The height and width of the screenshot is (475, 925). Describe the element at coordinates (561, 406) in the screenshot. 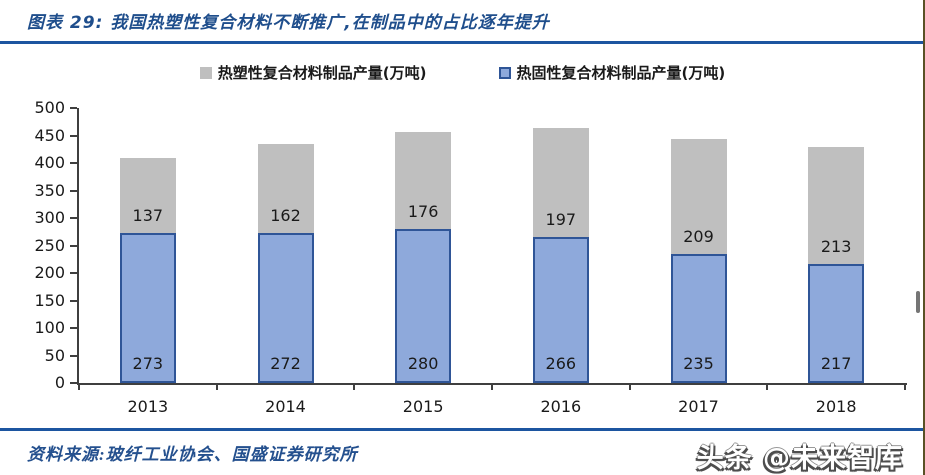

I see `x-axis-label: 2016` at that location.